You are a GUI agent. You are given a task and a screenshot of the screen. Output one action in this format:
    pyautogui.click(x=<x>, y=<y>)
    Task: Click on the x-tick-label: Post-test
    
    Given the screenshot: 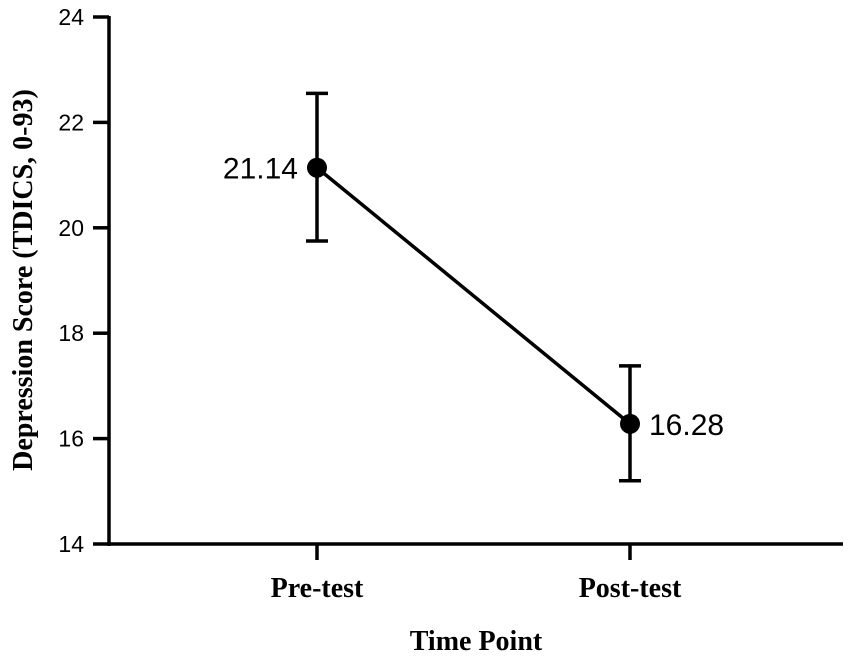 What is the action you would take?
    pyautogui.click(x=630, y=588)
    